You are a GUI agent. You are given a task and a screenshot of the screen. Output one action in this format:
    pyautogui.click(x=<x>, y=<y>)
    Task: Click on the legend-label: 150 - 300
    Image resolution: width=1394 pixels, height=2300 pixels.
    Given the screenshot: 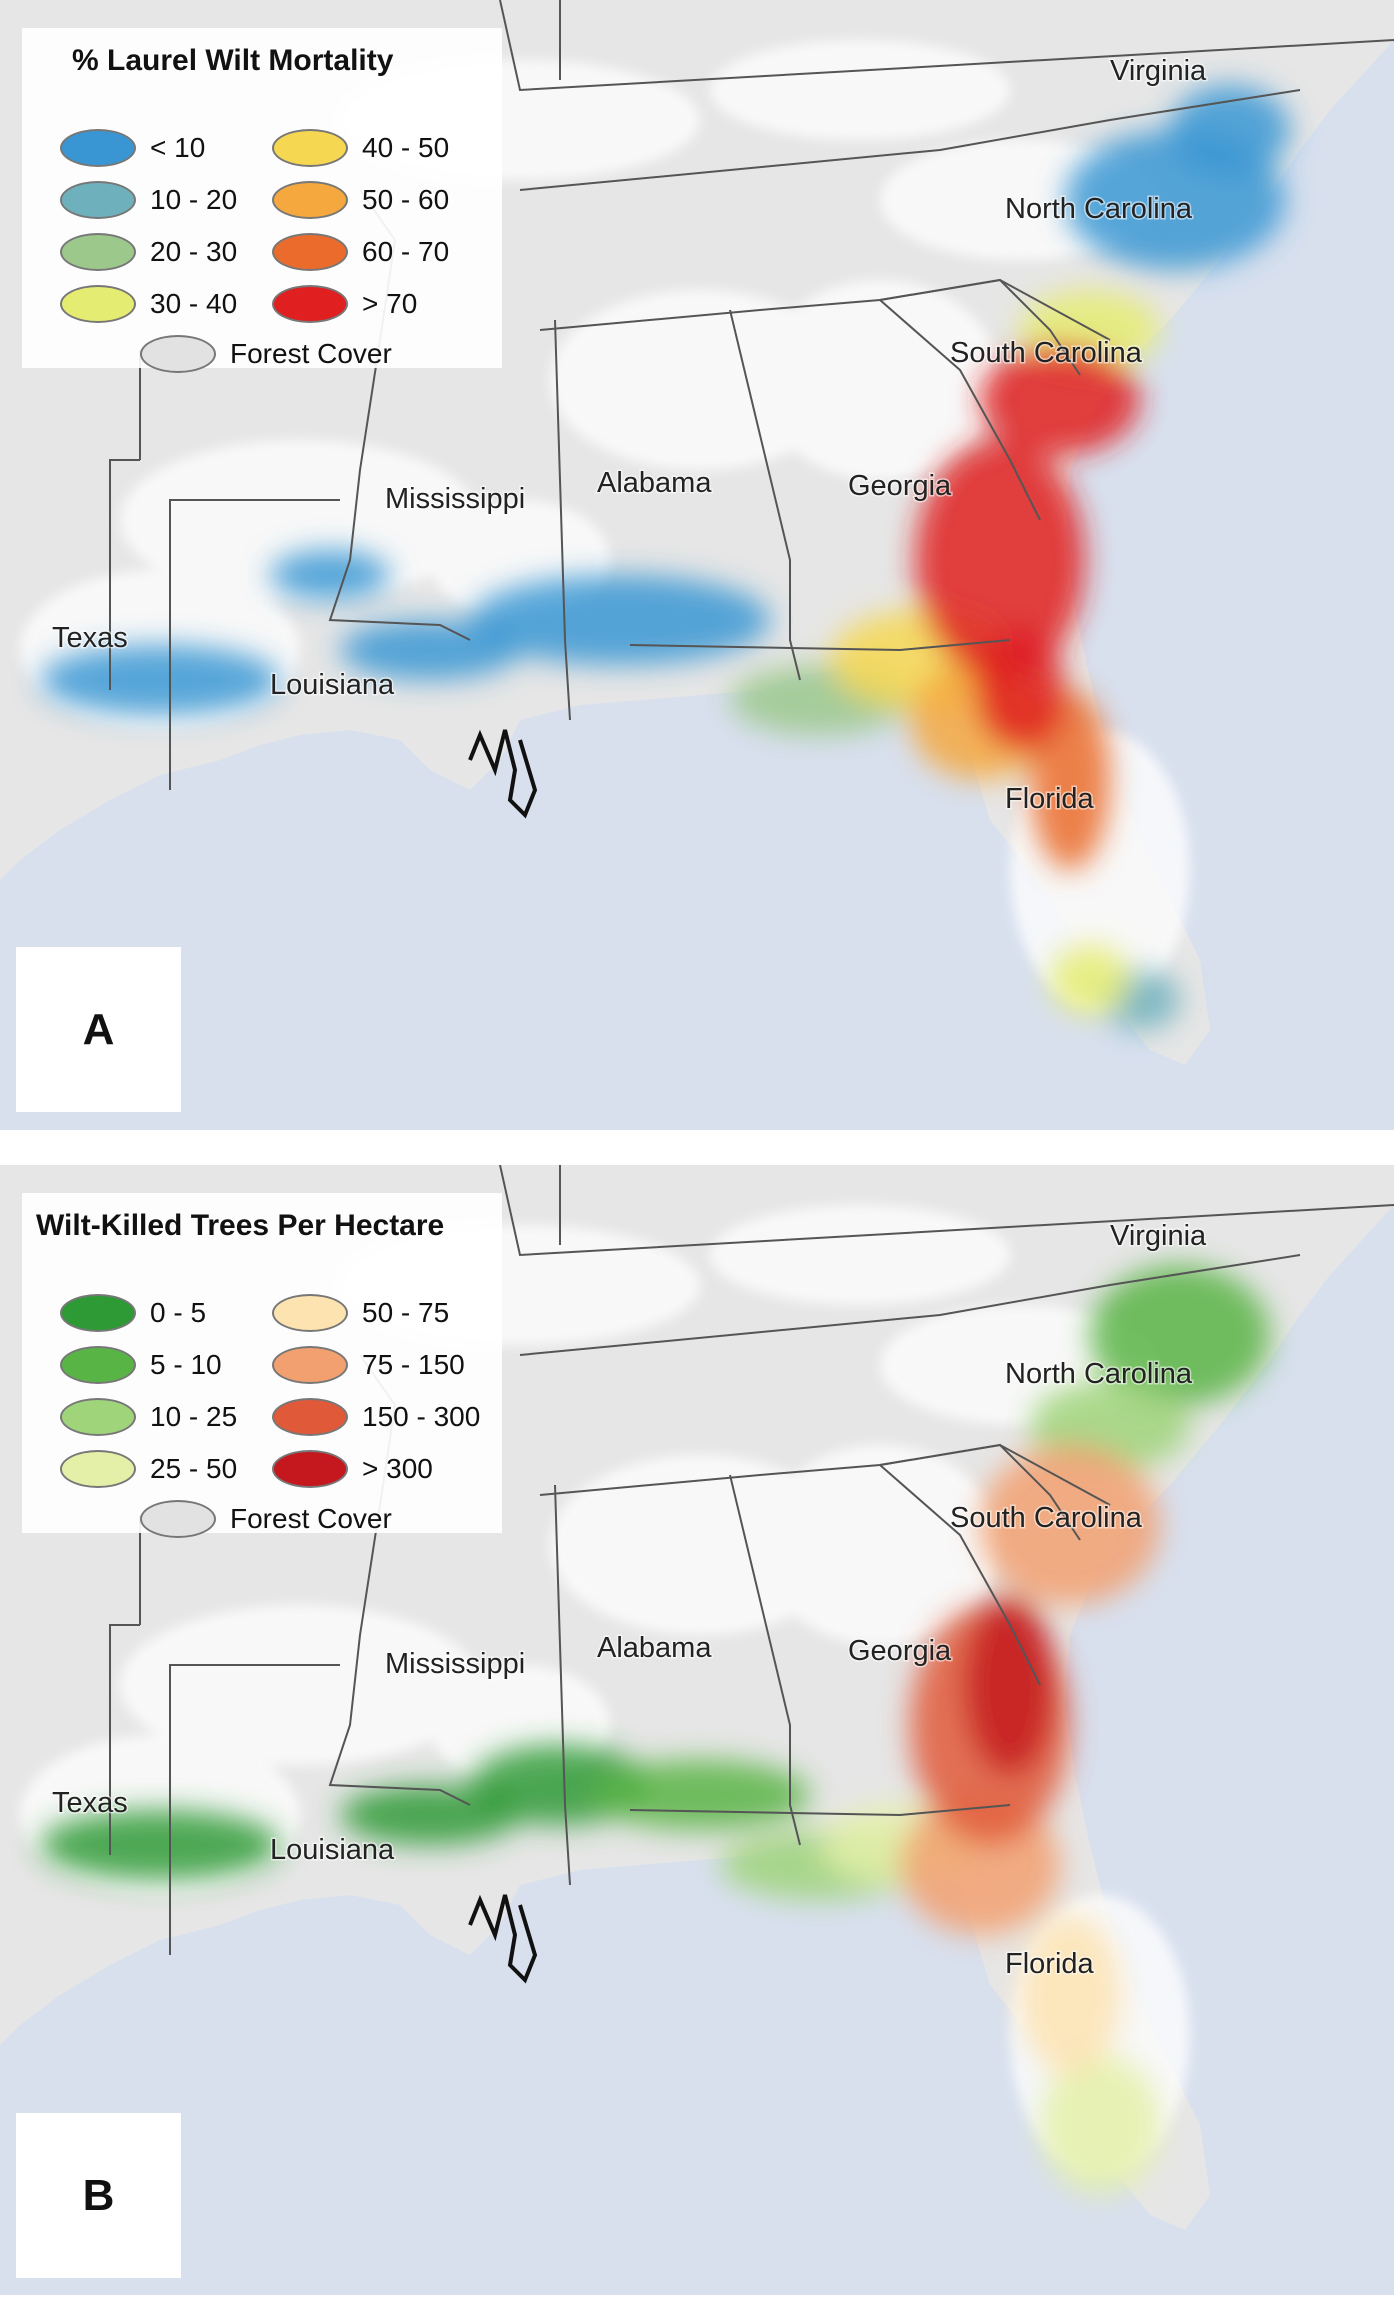 What is the action you would take?
    pyautogui.click(x=421, y=1416)
    